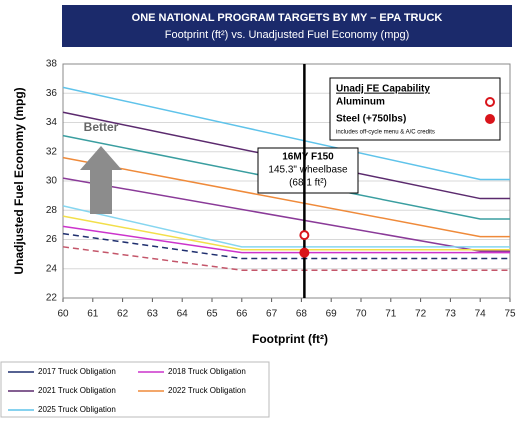 This screenshot has height=423, width=519. I want to click on x-tick-label: 60, so click(63, 314).